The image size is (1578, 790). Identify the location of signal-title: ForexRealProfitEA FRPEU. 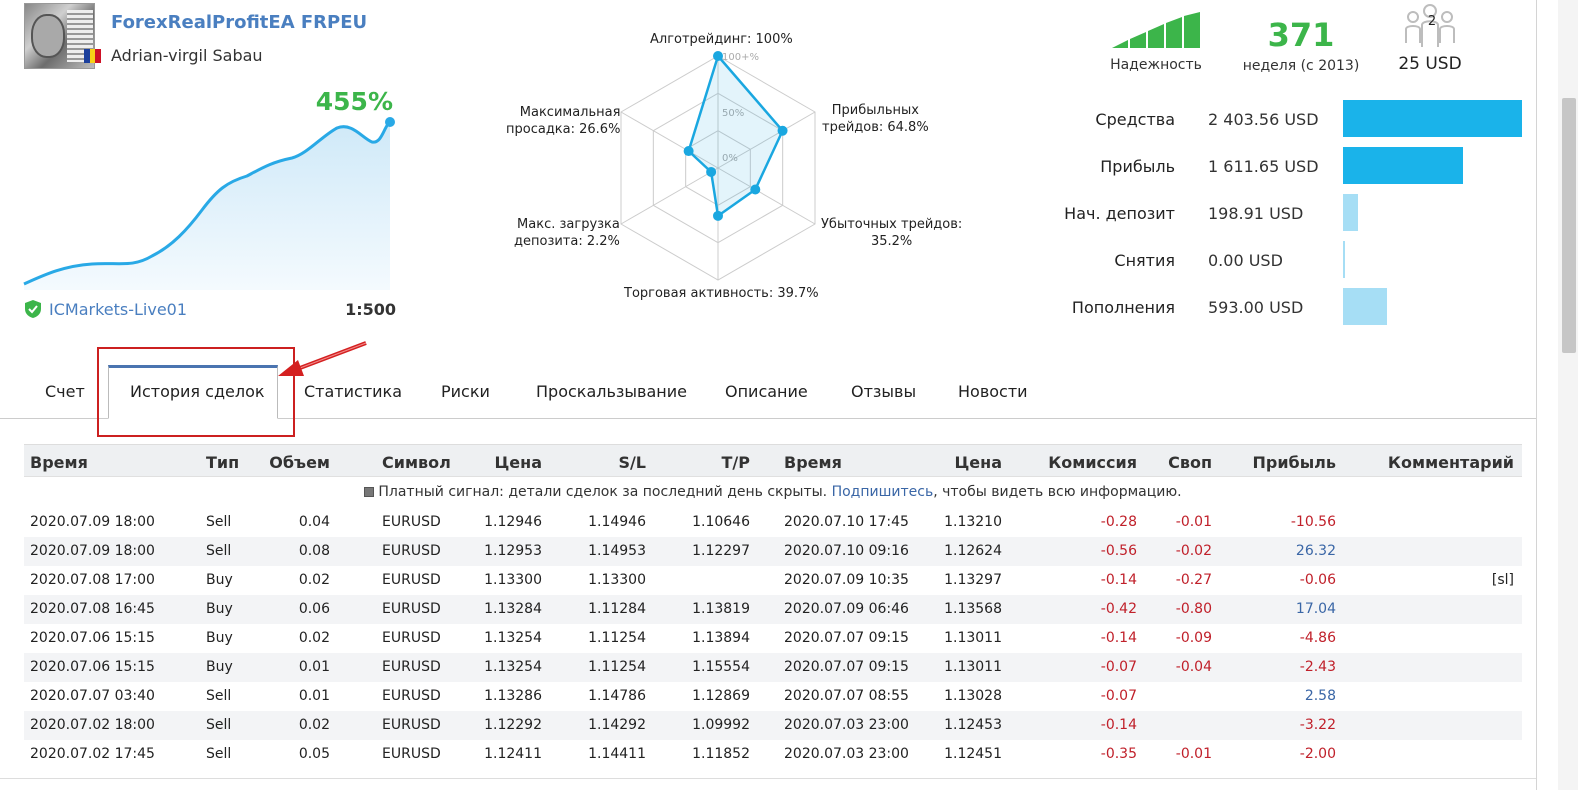
(239, 22).